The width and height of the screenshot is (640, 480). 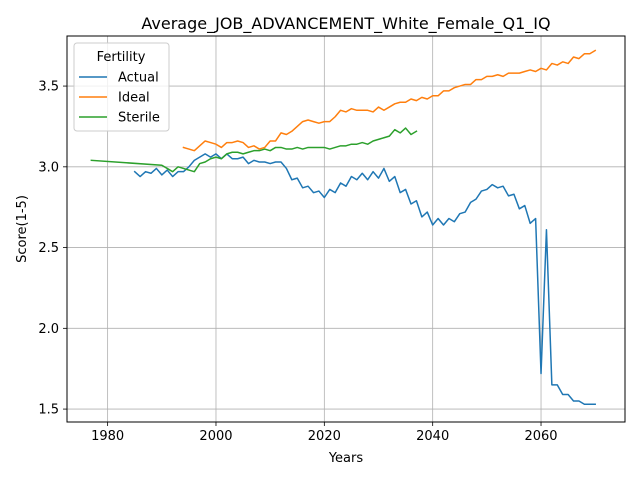 I want to click on legend-label-actual: Actual, so click(x=138, y=78).